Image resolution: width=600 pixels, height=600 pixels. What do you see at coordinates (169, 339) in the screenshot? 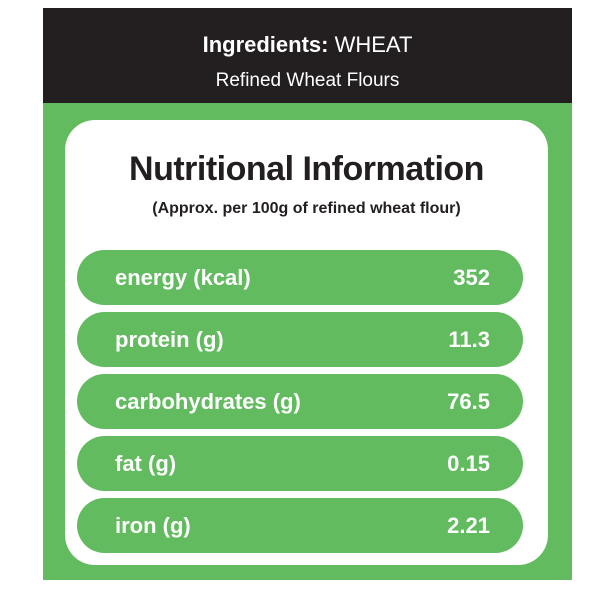
I see `nutrient-name: protein (g)` at bounding box center [169, 339].